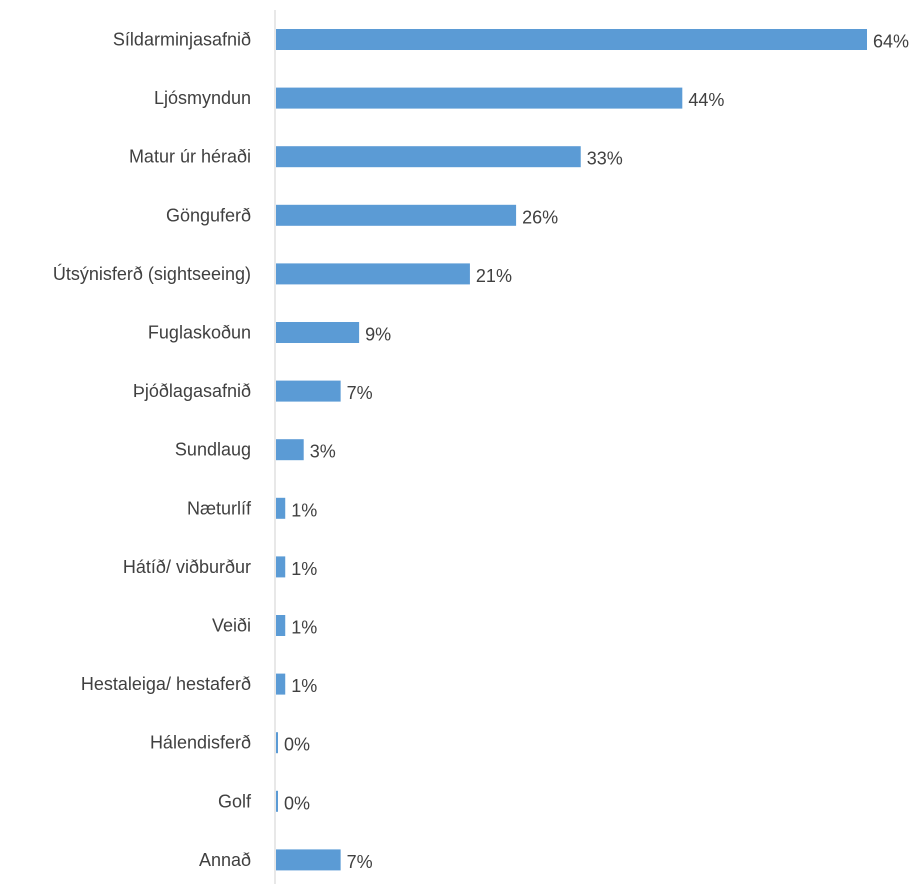  Describe the element at coordinates (297, 803) in the screenshot. I see `value-label-13: 0%` at that location.